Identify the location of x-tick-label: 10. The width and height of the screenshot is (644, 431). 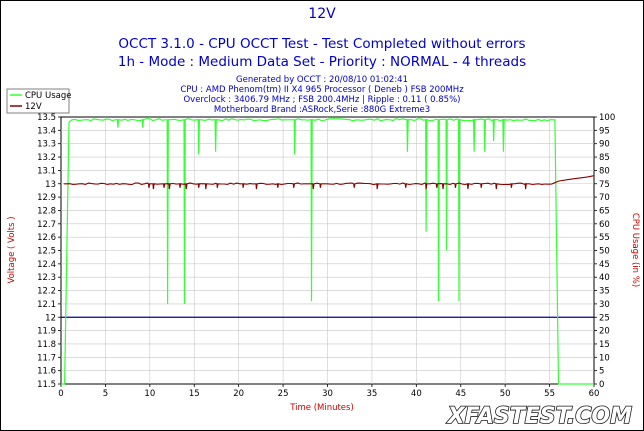
(149, 394).